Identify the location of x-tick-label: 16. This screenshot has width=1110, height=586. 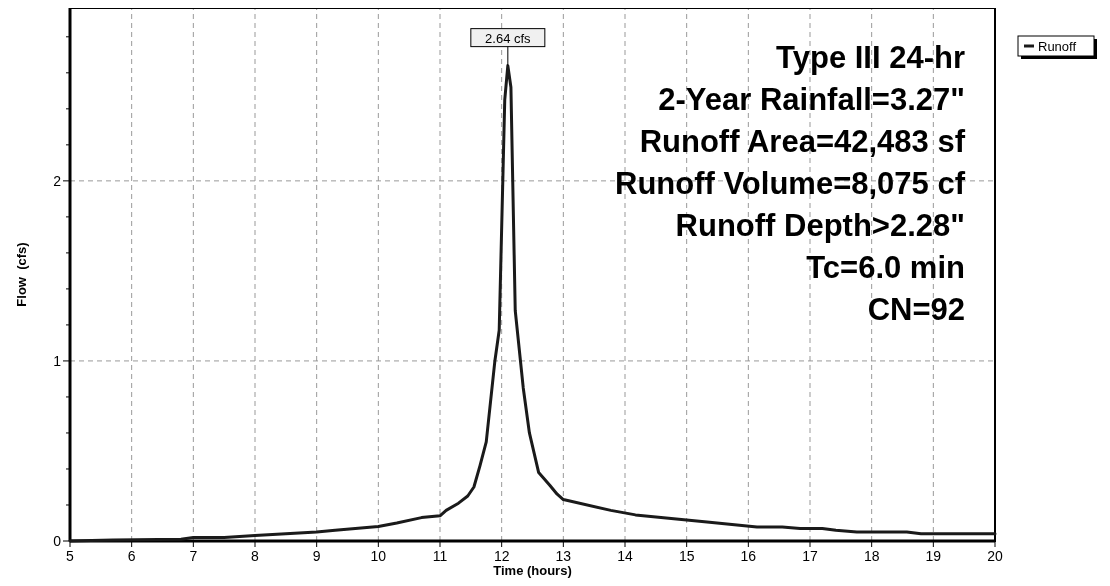
(748, 556).